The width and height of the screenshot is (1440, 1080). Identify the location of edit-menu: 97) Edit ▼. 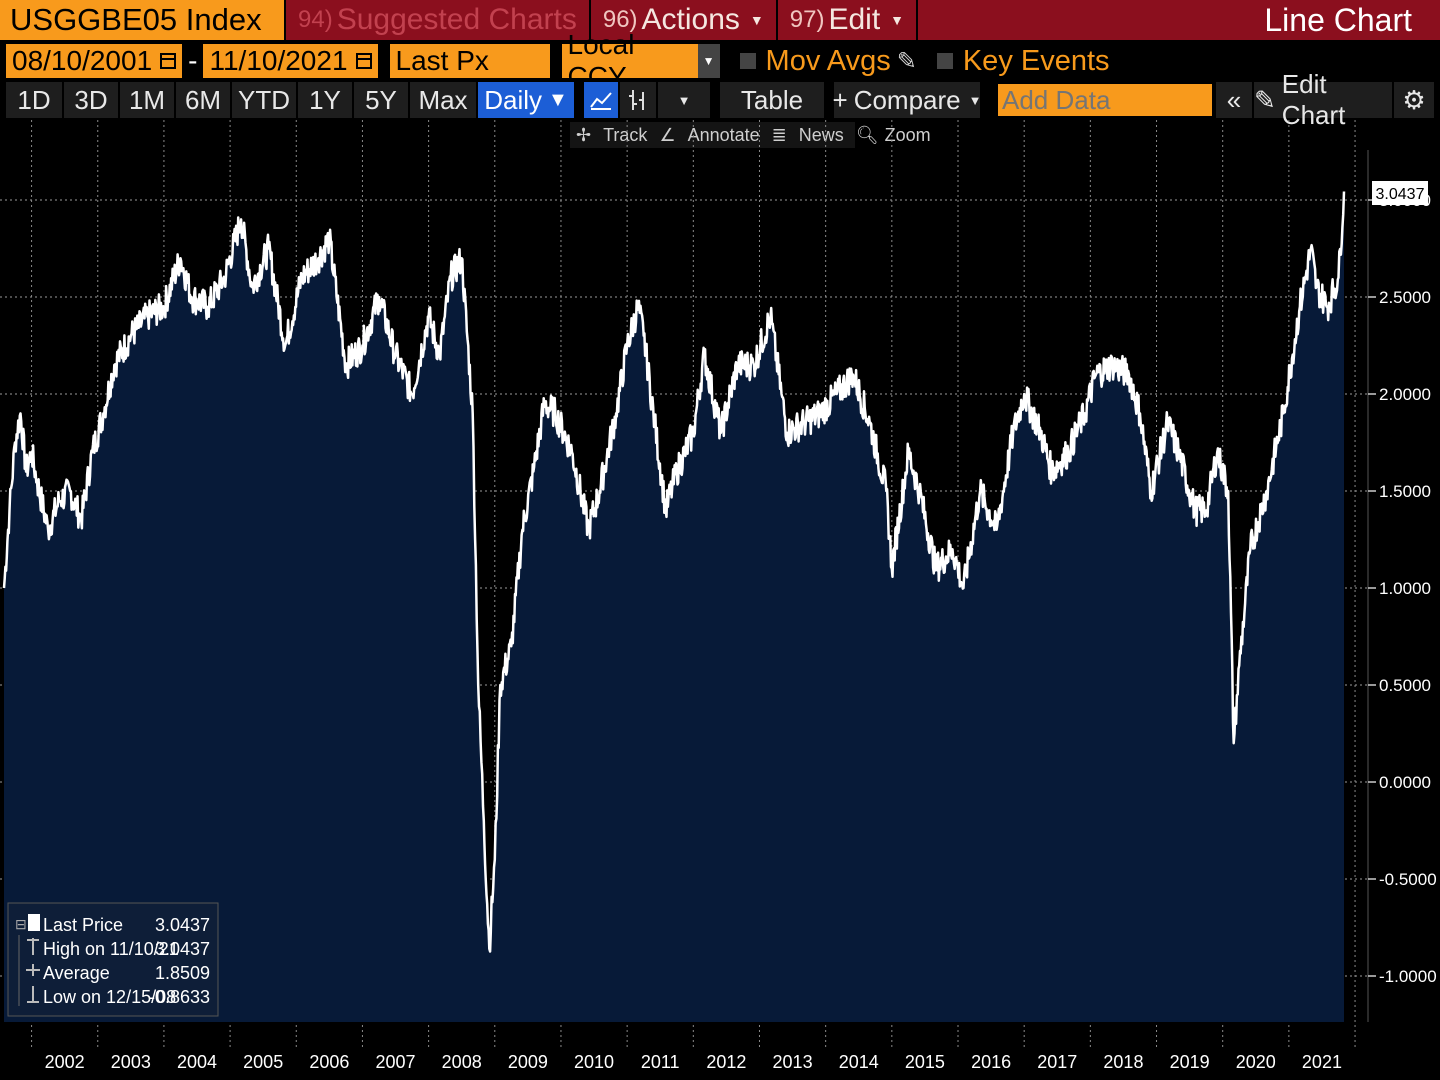
(847, 20).